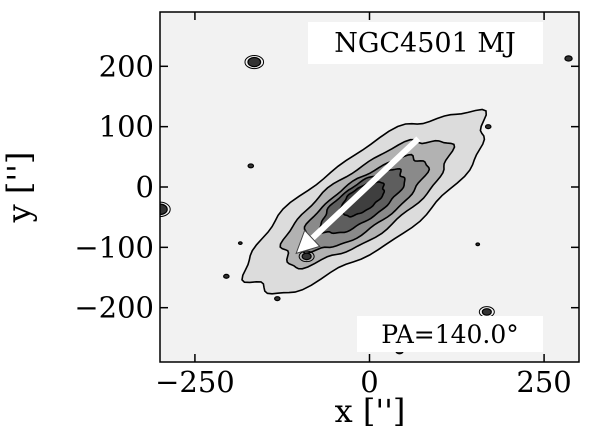  Describe the element at coordinates (19, 188) in the screenshot. I see `y-axis-label: y ['']` at that location.